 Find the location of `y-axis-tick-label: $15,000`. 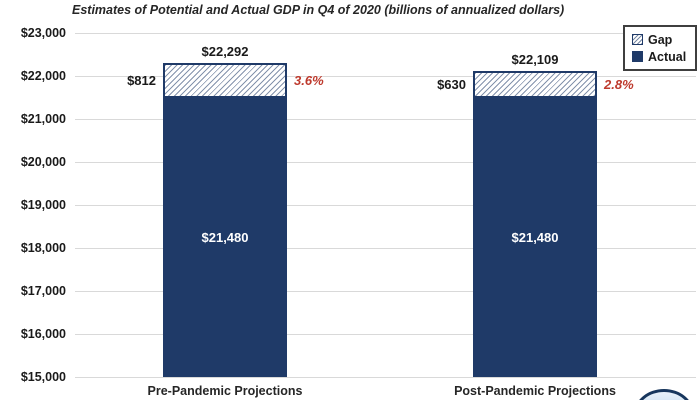

y-axis-tick-label: $15,000 is located at coordinates (43, 377).